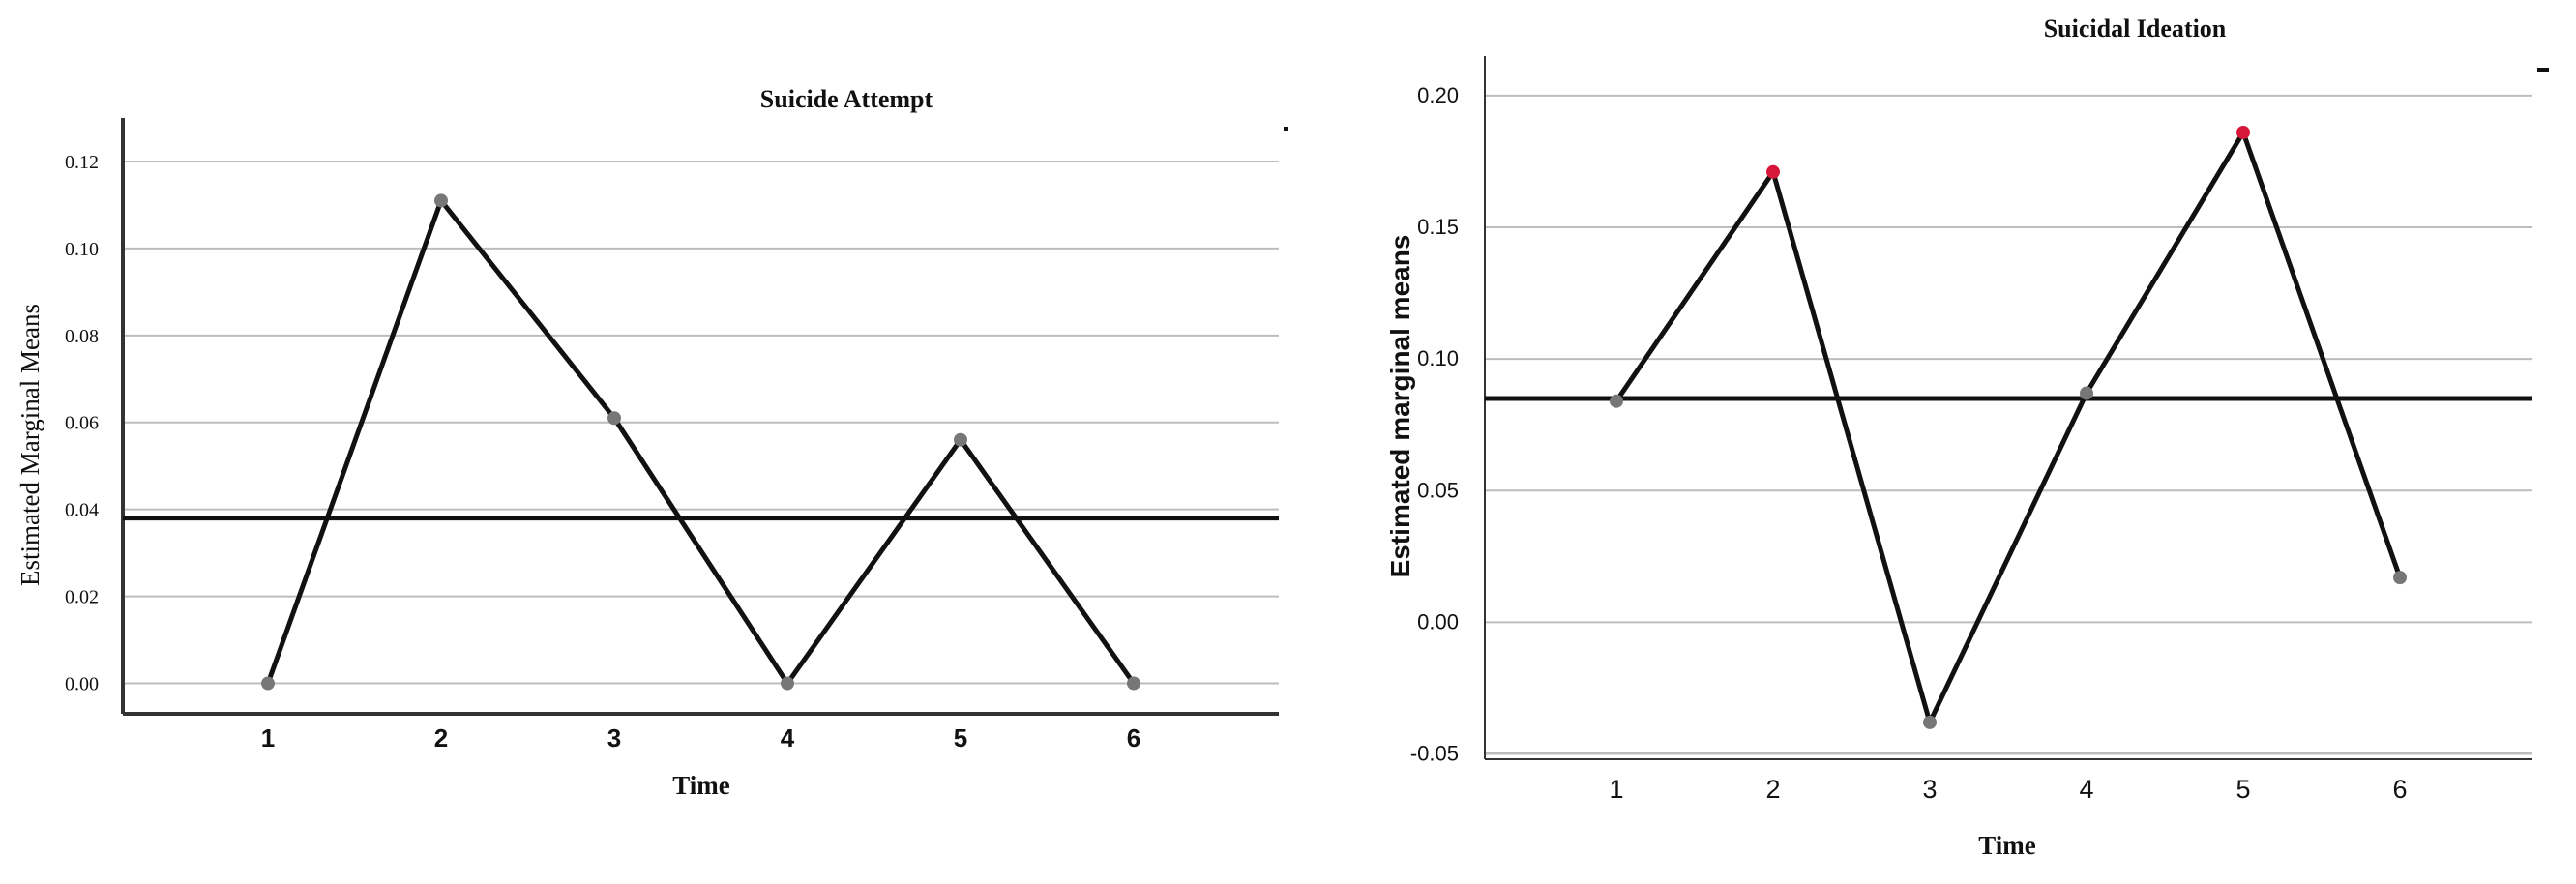 The height and width of the screenshot is (884, 2576). I want to click on chart-title: Suicide Attempt, so click(846, 99).